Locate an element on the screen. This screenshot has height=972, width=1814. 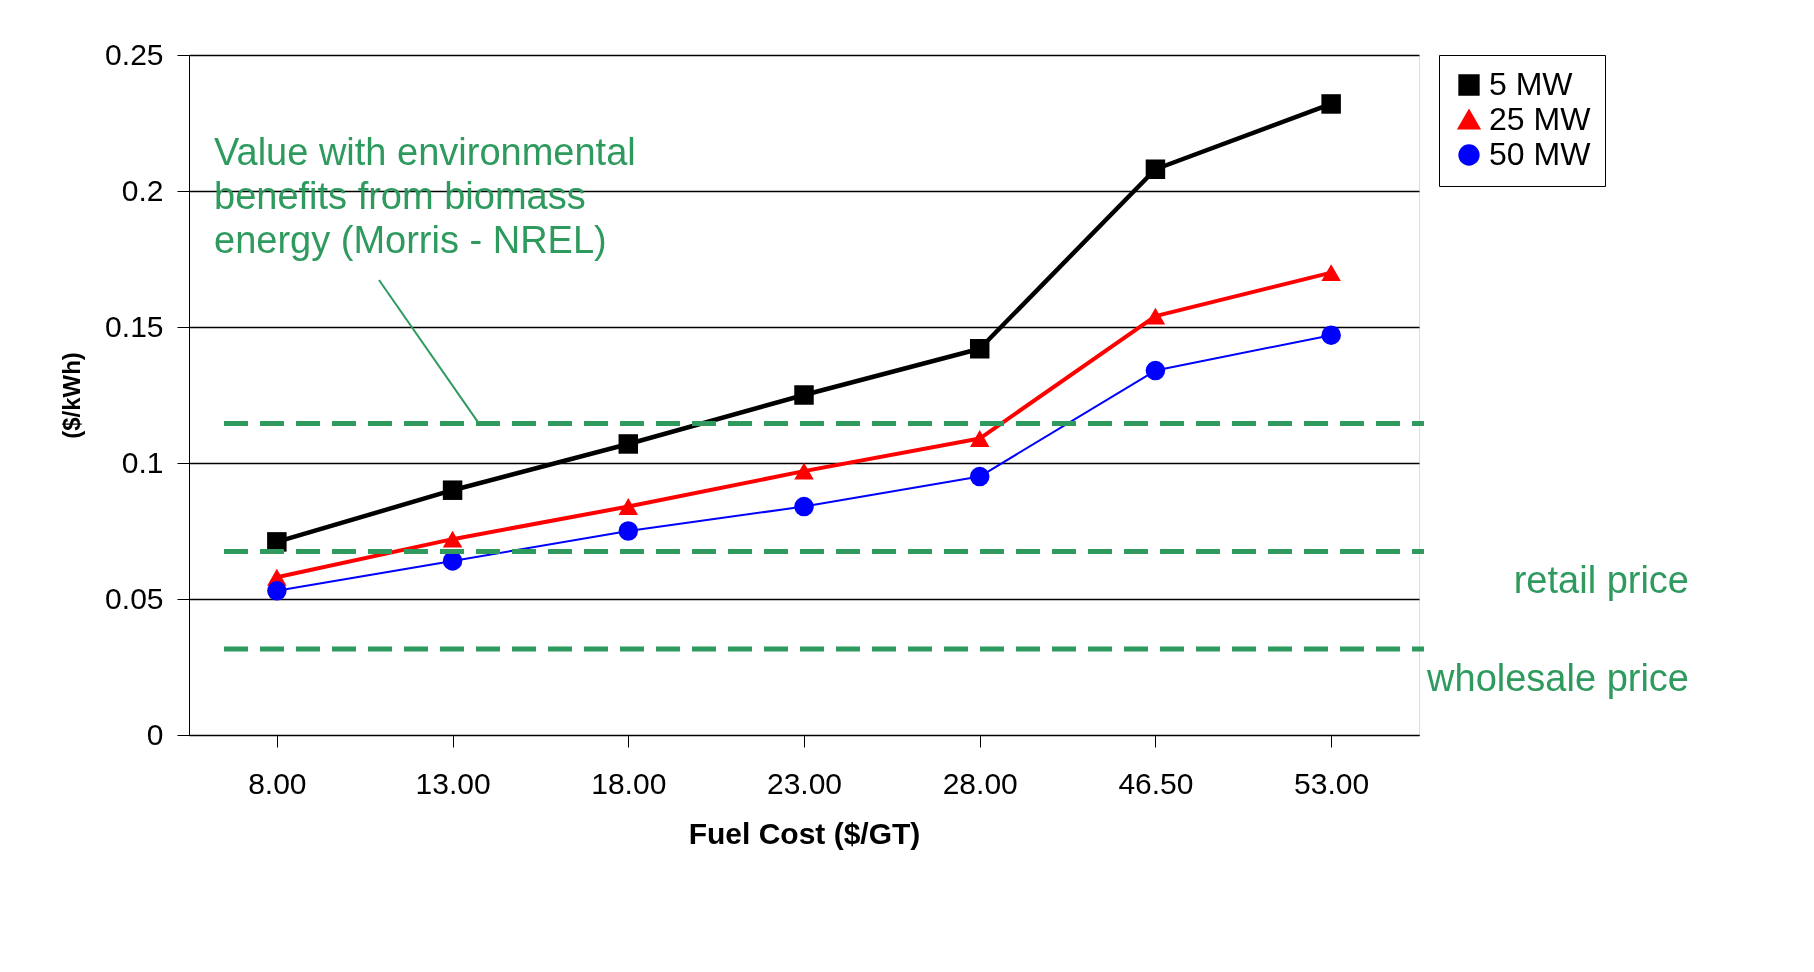
legend-label: 25 MW is located at coordinates (1540, 119).